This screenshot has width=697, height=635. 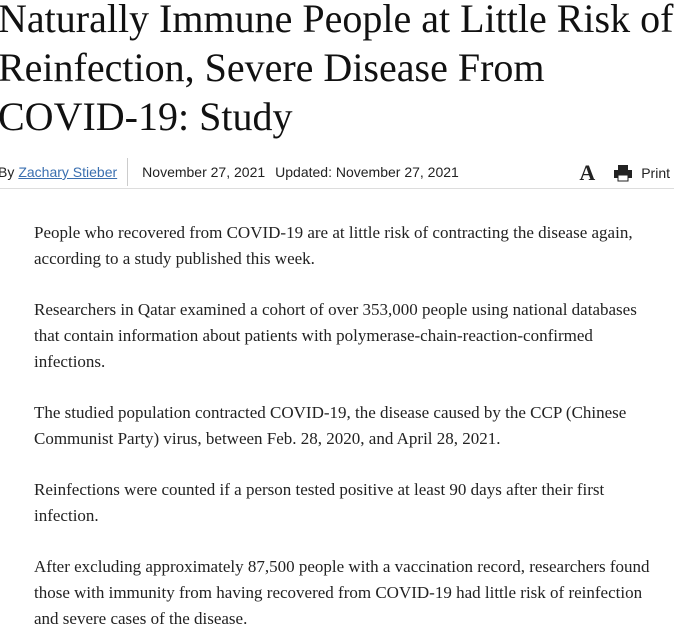 What do you see at coordinates (7, 172) in the screenshot?
I see `by: By` at bounding box center [7, 172].